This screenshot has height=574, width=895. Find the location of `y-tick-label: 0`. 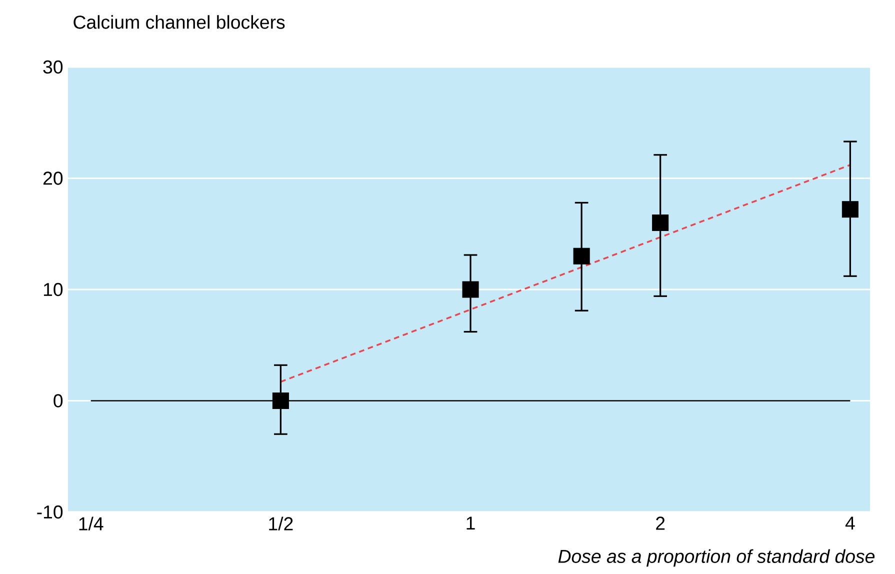

y-tick-label: 0 is located at coordinates (58, 401).